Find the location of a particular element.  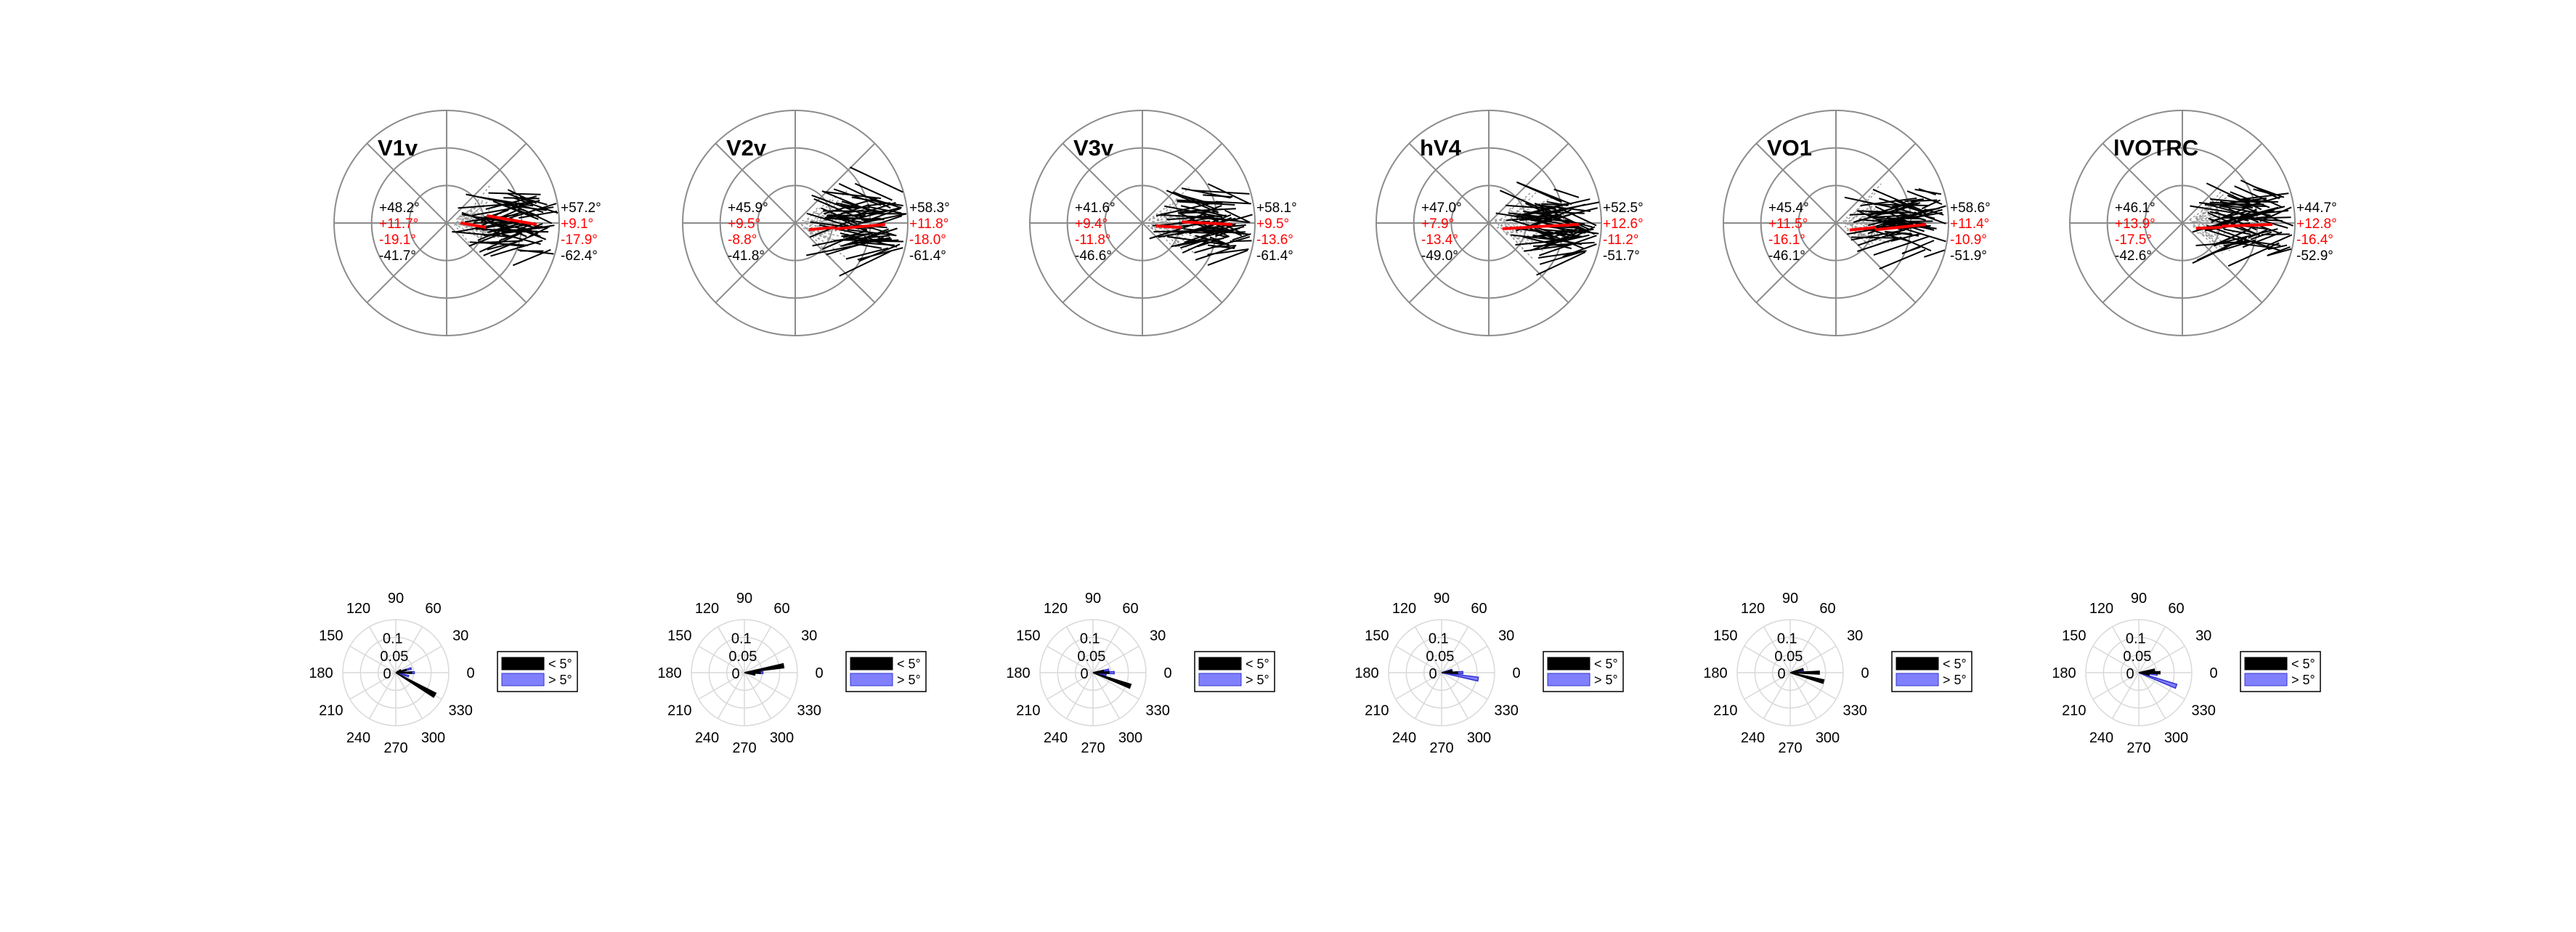

stat-lower-inner: -17.5° is located at coordinates (2133, 240).